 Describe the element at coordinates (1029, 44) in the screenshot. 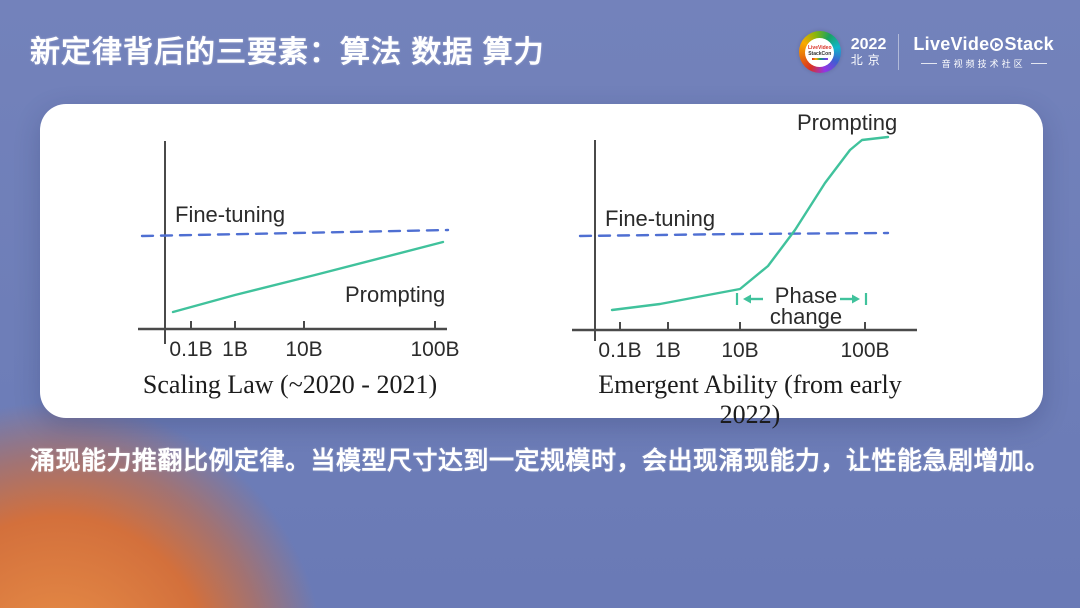

I see `wordmark-right: Stack` at that location.